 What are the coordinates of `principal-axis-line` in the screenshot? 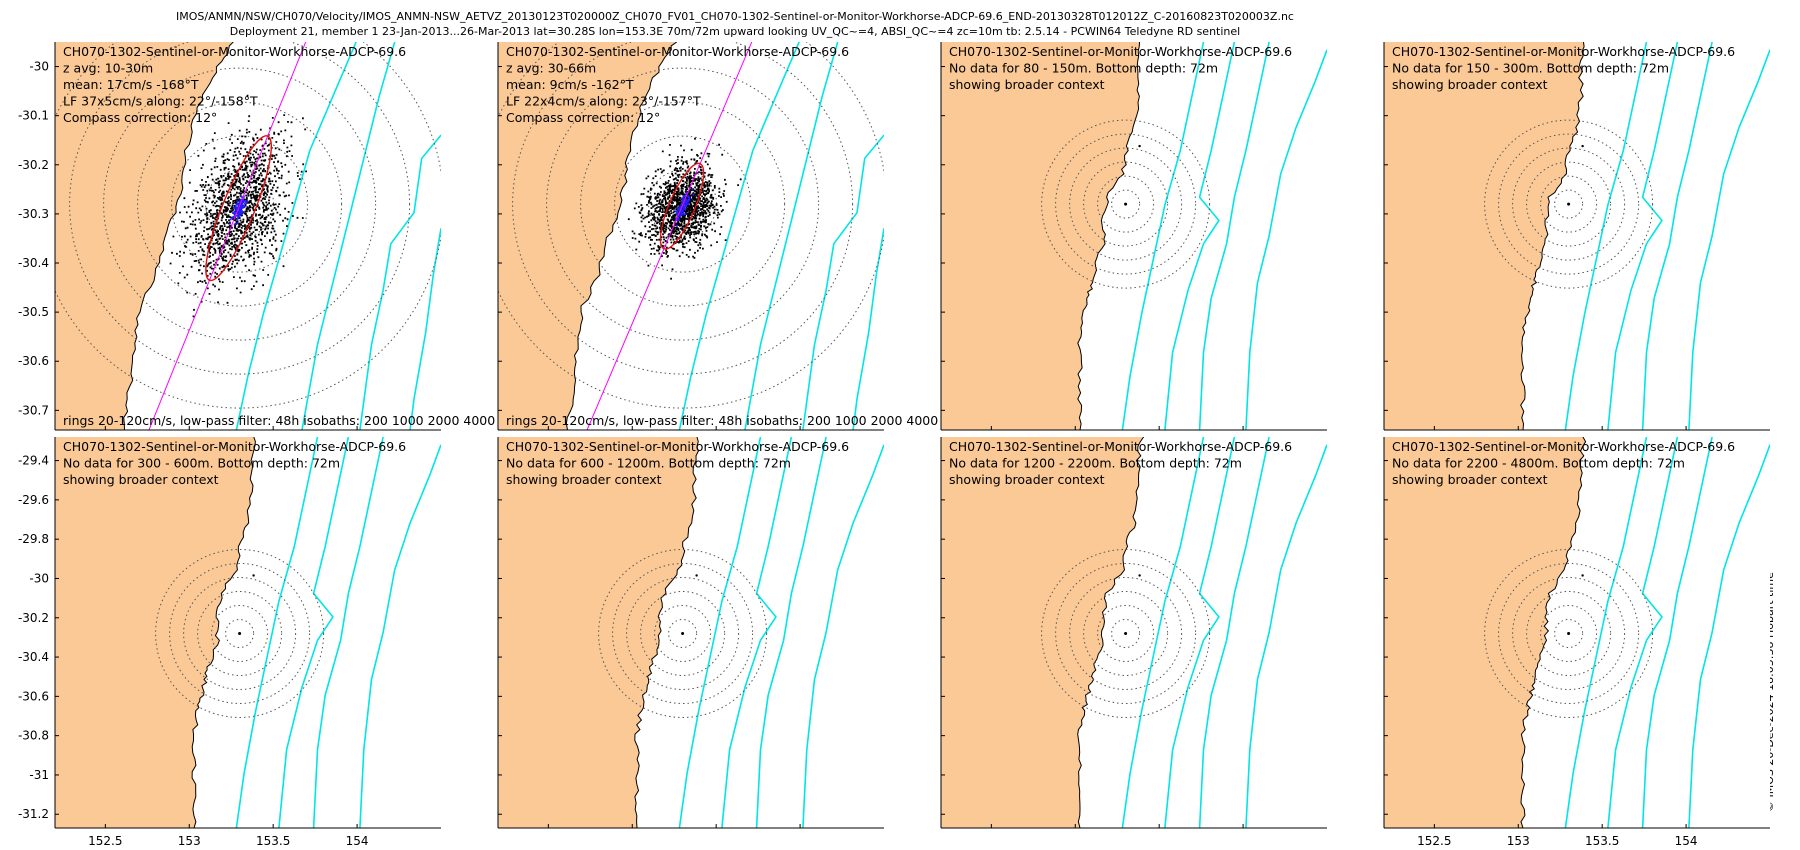 It's located at (669, 236).